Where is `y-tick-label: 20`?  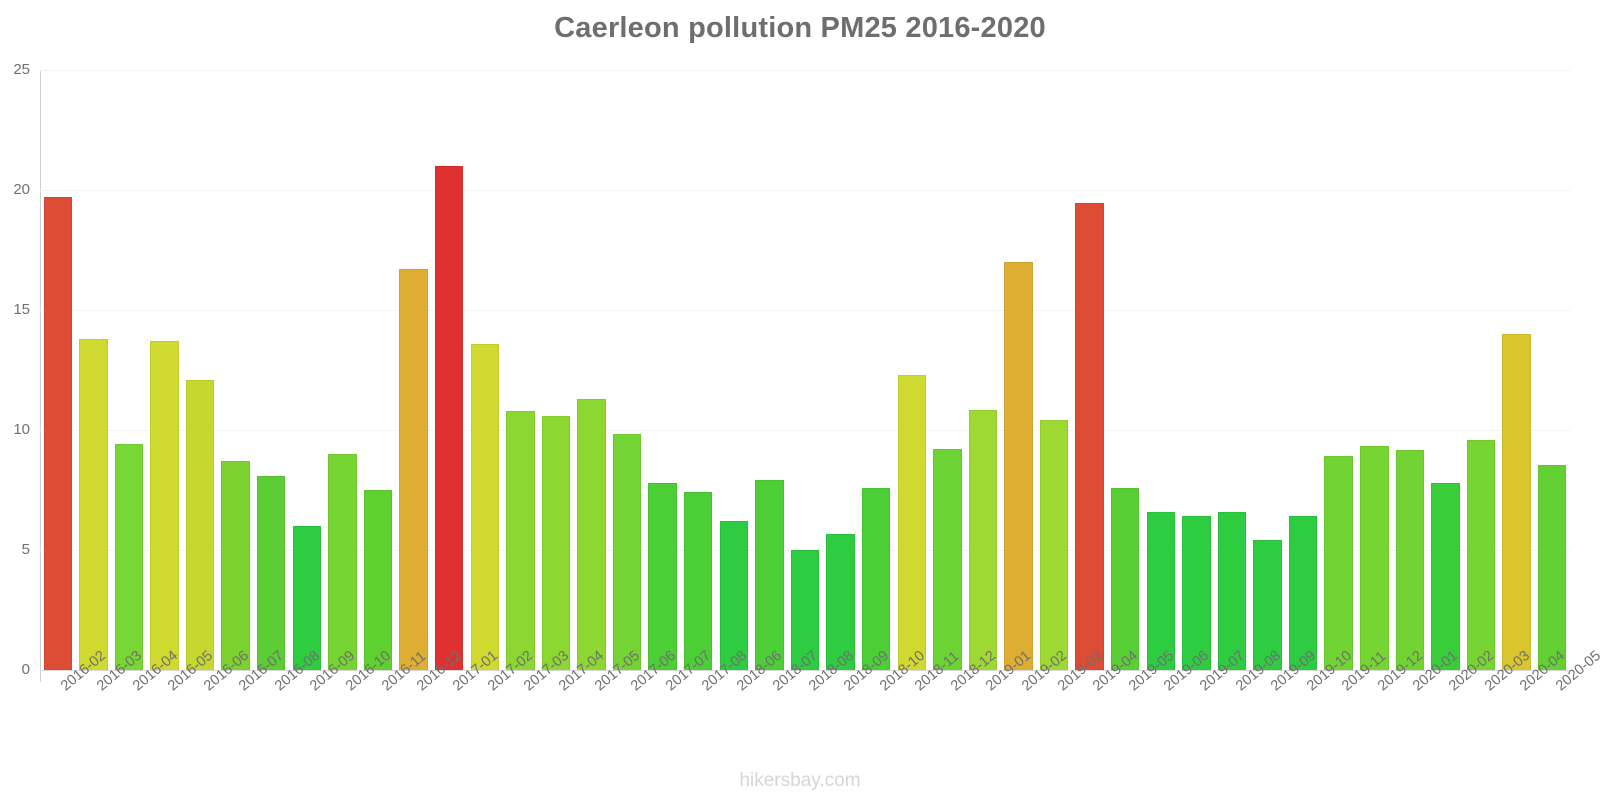
y-tick-label: 20 is located at coordinates (21, 189).